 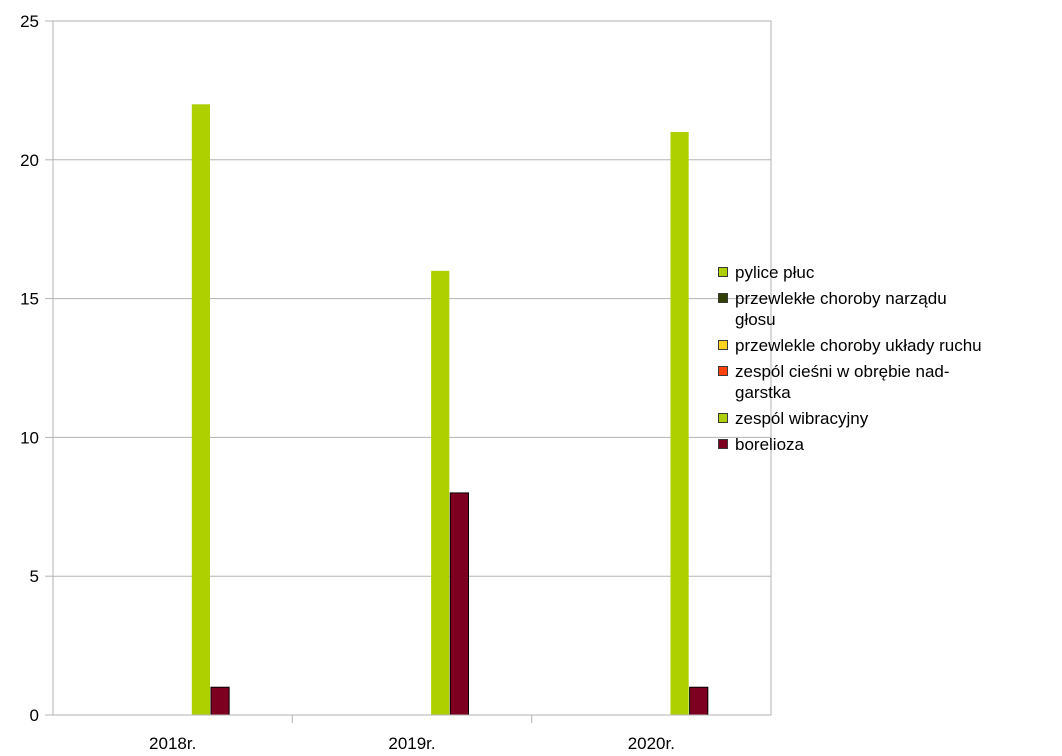 I want to click on legend-label: pylice płuc, so click(x=775, y=272).